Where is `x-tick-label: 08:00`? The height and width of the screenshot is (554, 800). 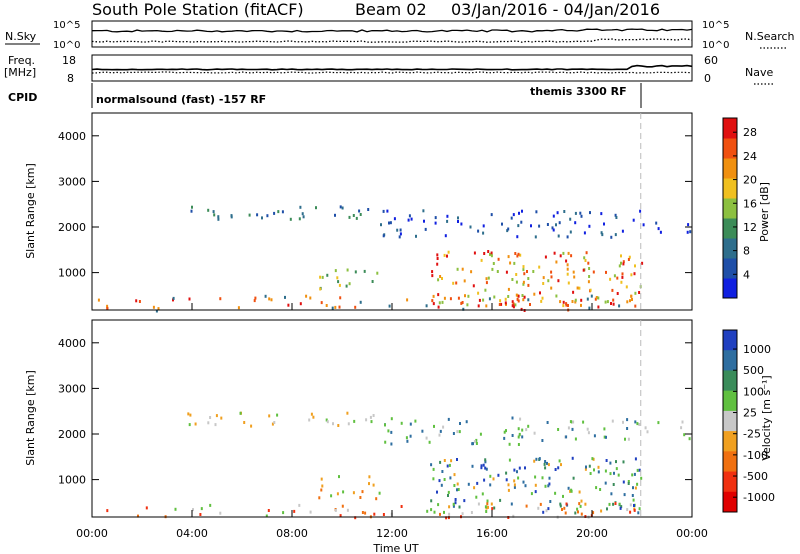
x-tick-label: 08:00 is located at coordinates (292, 533).